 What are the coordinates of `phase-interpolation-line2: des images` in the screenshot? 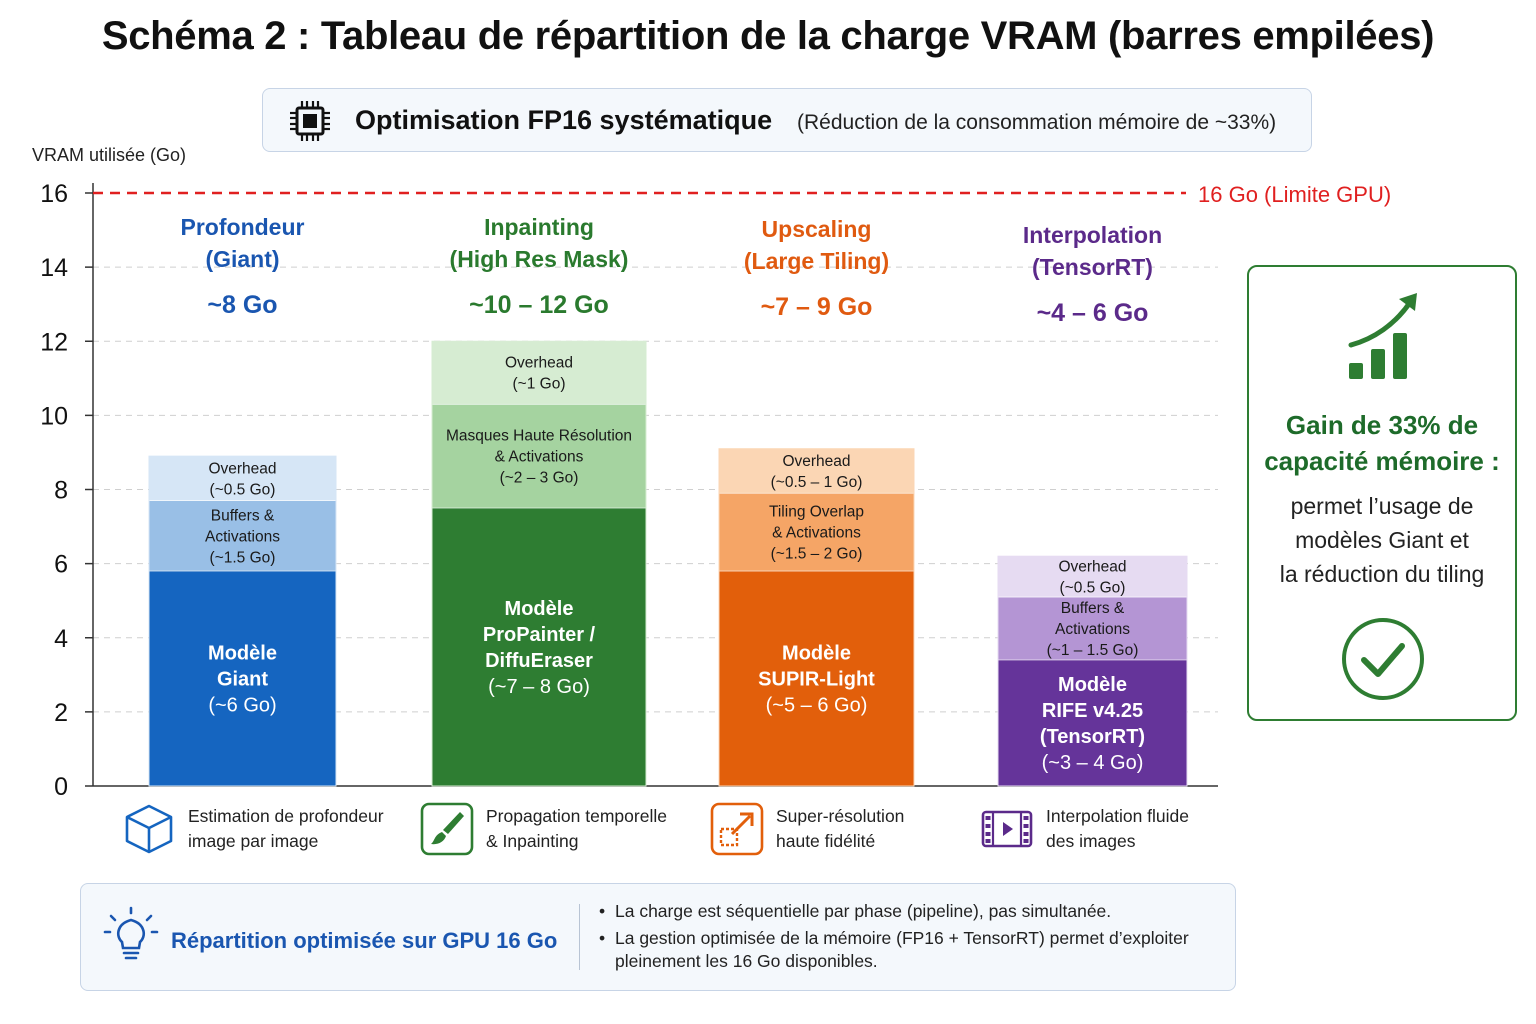 It's located at (1091, 841).